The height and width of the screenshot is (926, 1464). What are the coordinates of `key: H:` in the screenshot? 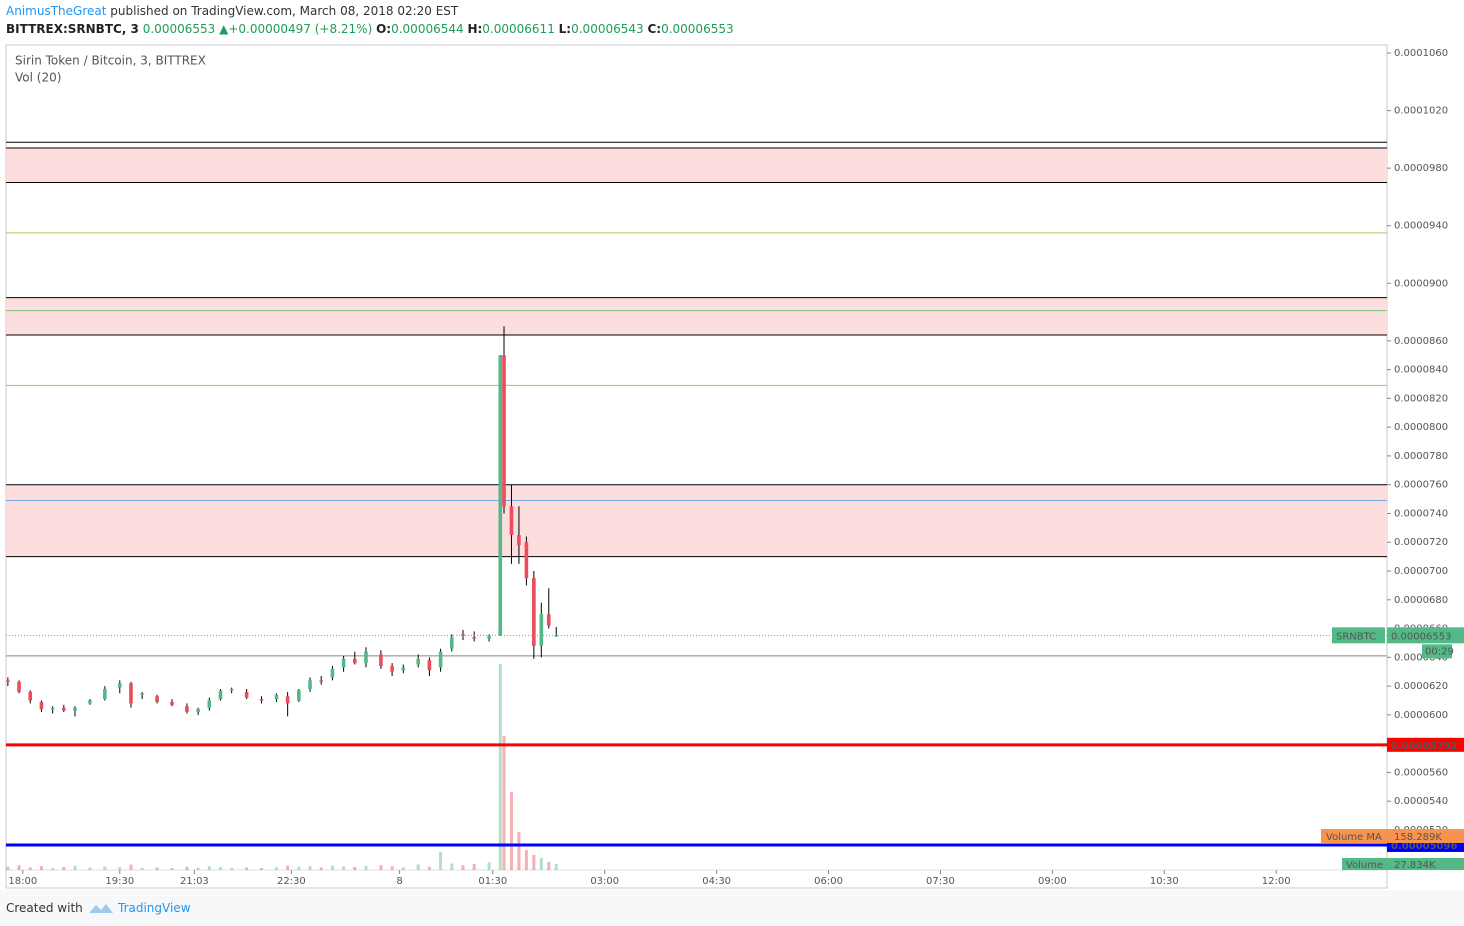 It's located at (475, 29).